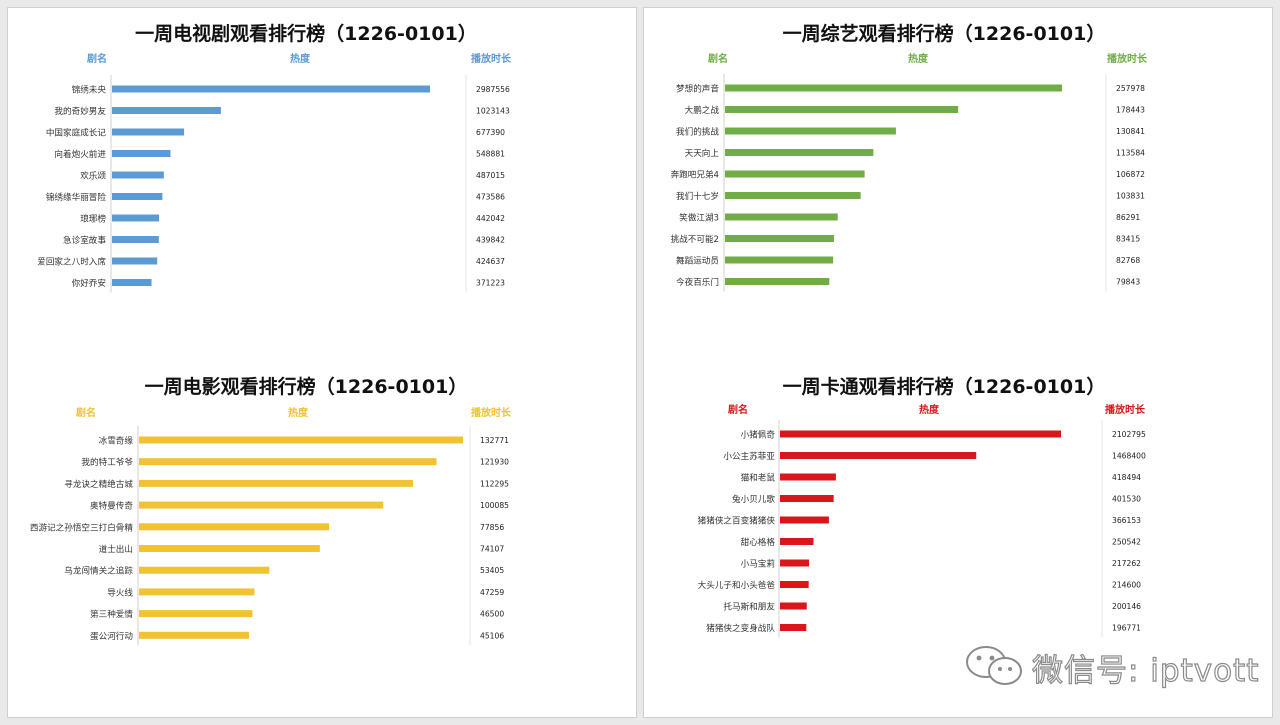  Describe the element at coordinates (737, 521) in the screenshot. I see `category-label: 猪猪侠之百变猪猪侠` at that location.